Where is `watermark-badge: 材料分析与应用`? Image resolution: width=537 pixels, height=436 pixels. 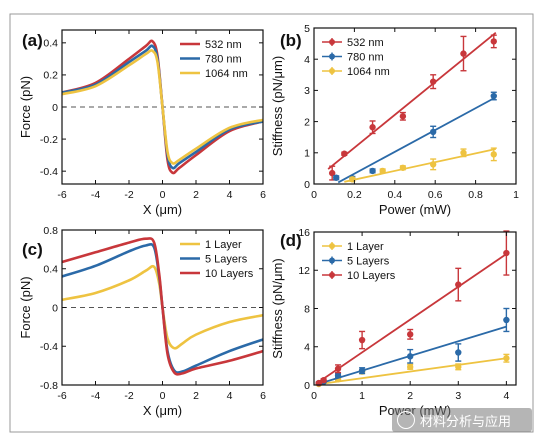
watermark-badge: 材料分析与应用 is located at coordinates (462, 420).